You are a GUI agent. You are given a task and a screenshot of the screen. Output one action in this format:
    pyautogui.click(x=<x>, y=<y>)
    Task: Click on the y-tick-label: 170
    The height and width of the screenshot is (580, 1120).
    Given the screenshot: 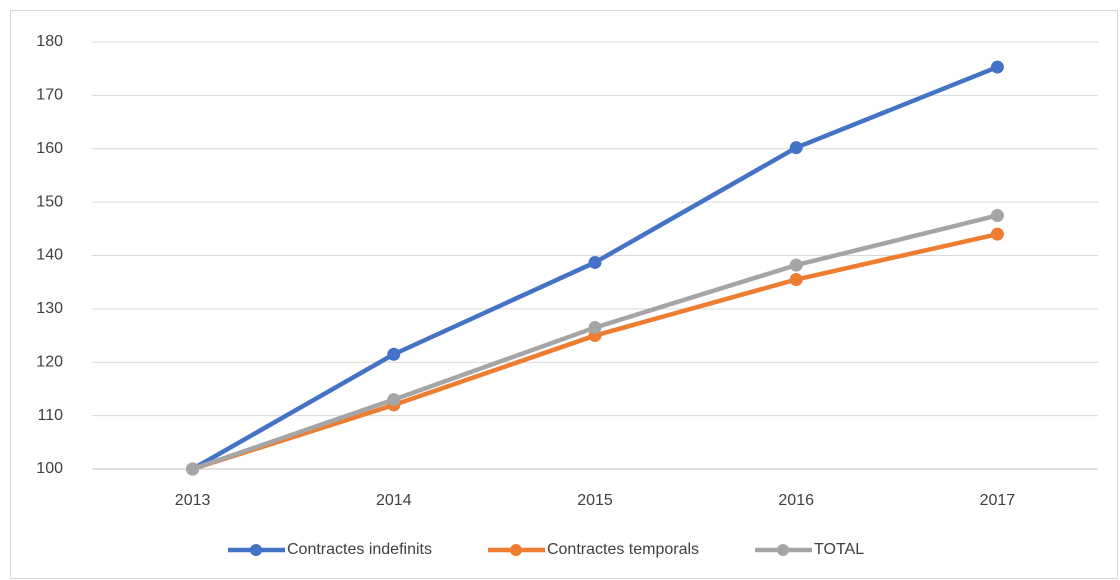 What is the action you would take?
    pyautogui.click(x=49, y=95)
    